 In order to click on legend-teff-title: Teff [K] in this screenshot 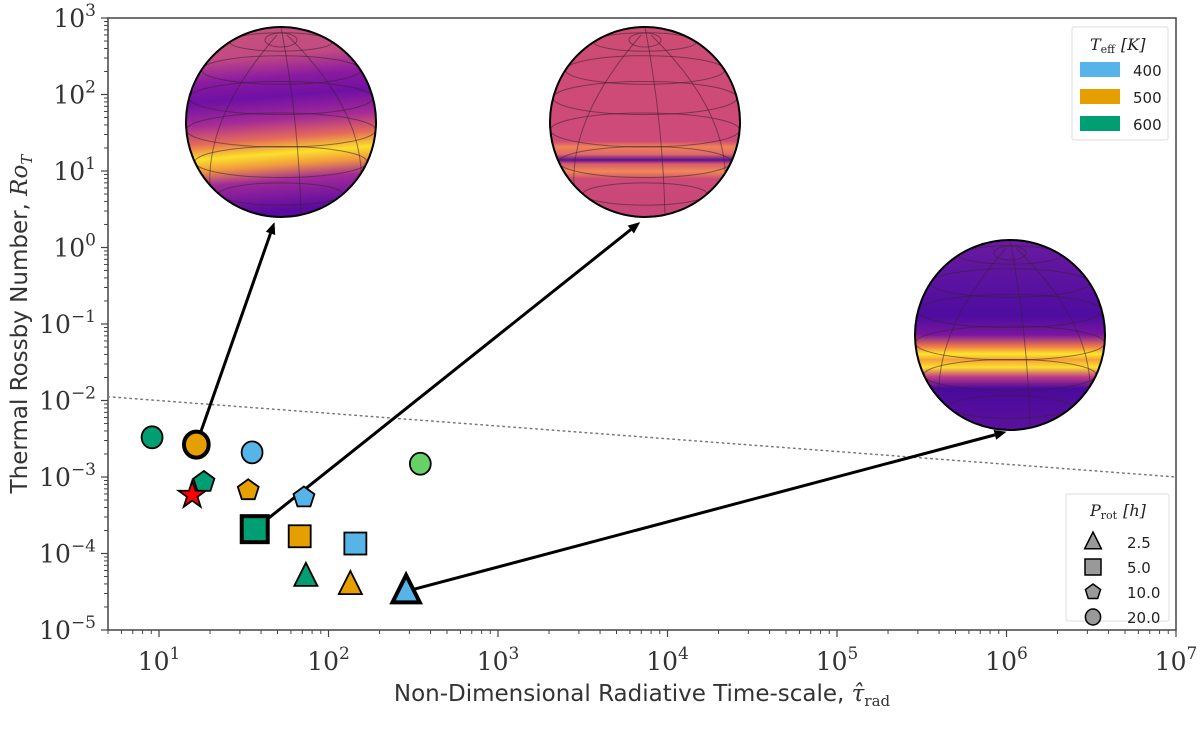, I will do `click(1118, 45)`.